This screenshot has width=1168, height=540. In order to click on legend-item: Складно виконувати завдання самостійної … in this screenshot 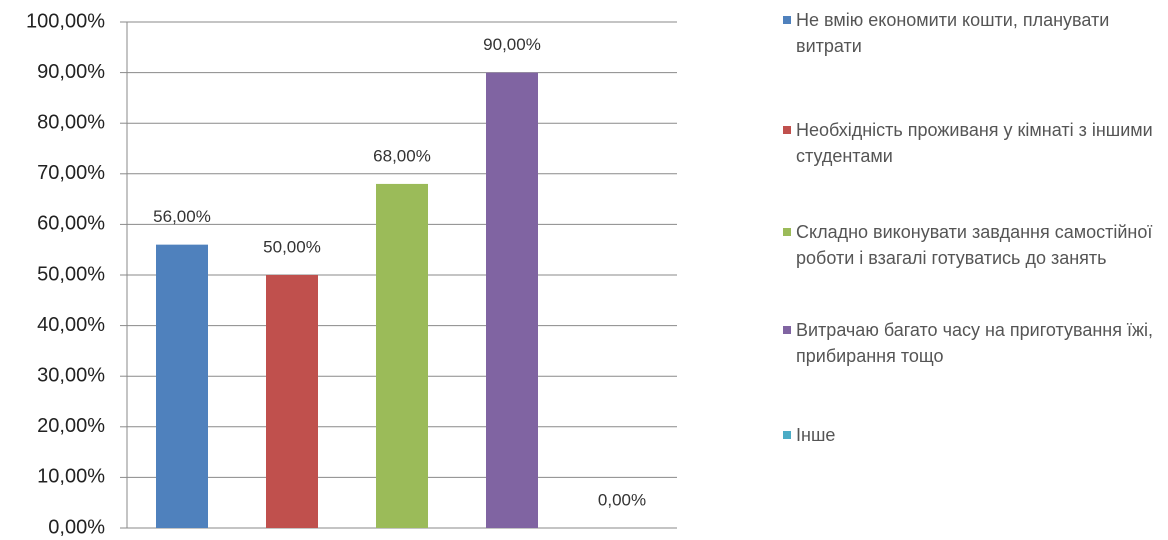, I will do `click(973, 245)`.